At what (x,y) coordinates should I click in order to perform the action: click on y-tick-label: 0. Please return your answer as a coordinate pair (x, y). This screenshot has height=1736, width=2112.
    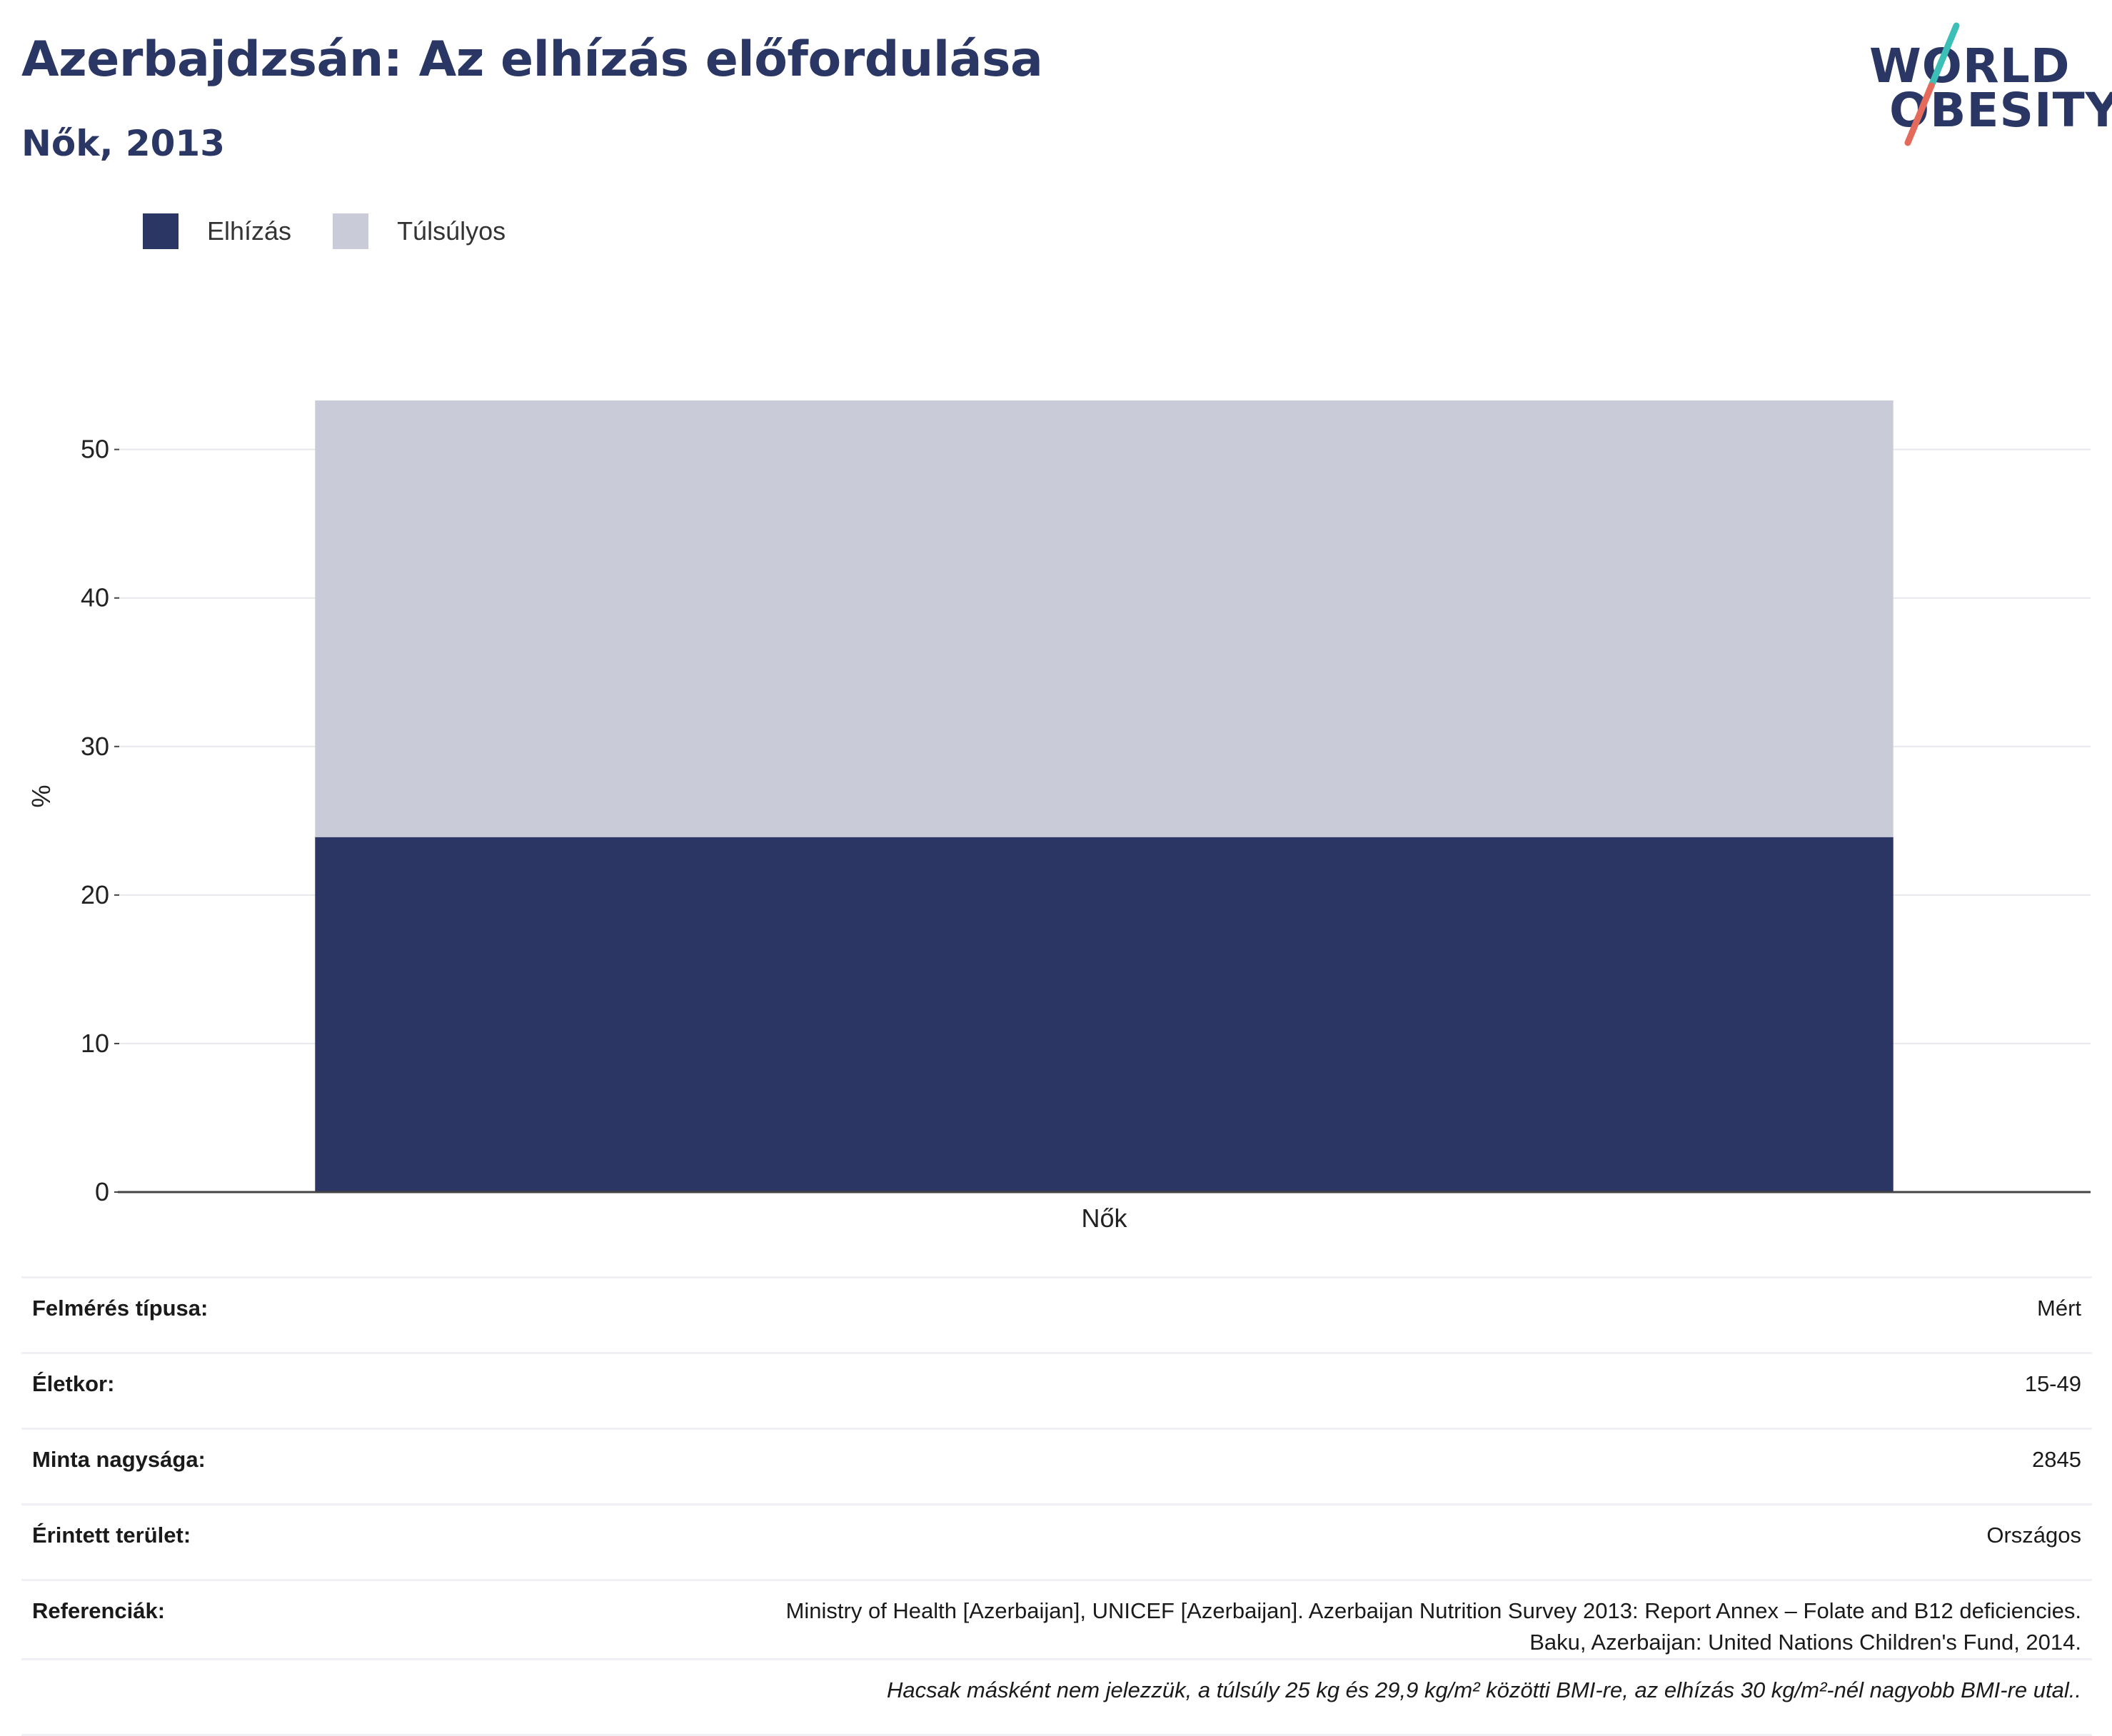
    Looking at the image, I should click on (102, 1191).